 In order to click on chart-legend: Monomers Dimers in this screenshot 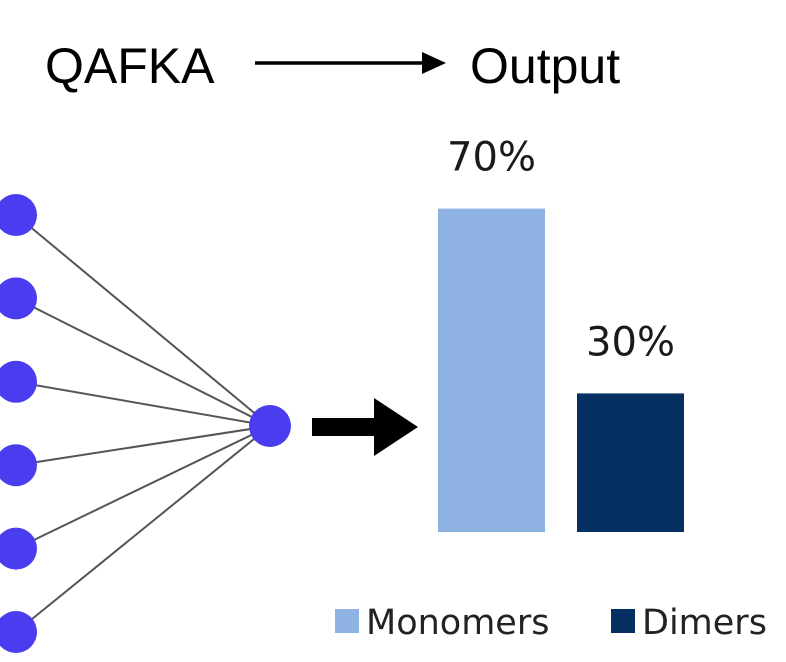, I will do `click(551, 623)`.